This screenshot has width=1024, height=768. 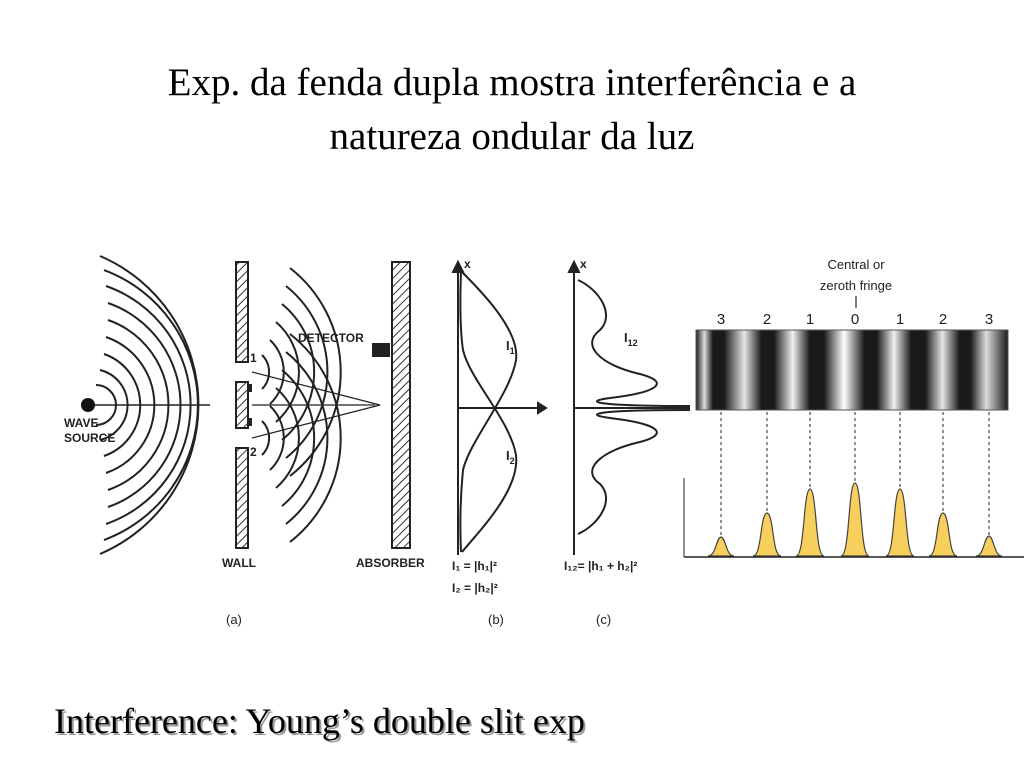 What do you see at coordinates (855, 476) in the screenshot?
I see `fringe-guide-lines` at bounding box center [855, 476].